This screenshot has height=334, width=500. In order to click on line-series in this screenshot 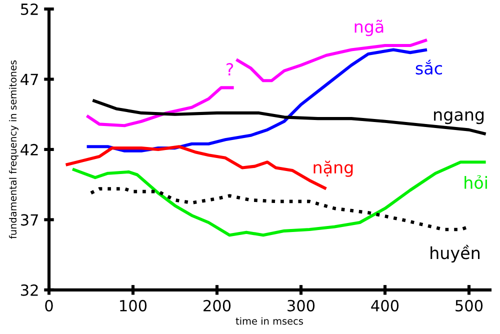, I will do `click(289, 117)`.